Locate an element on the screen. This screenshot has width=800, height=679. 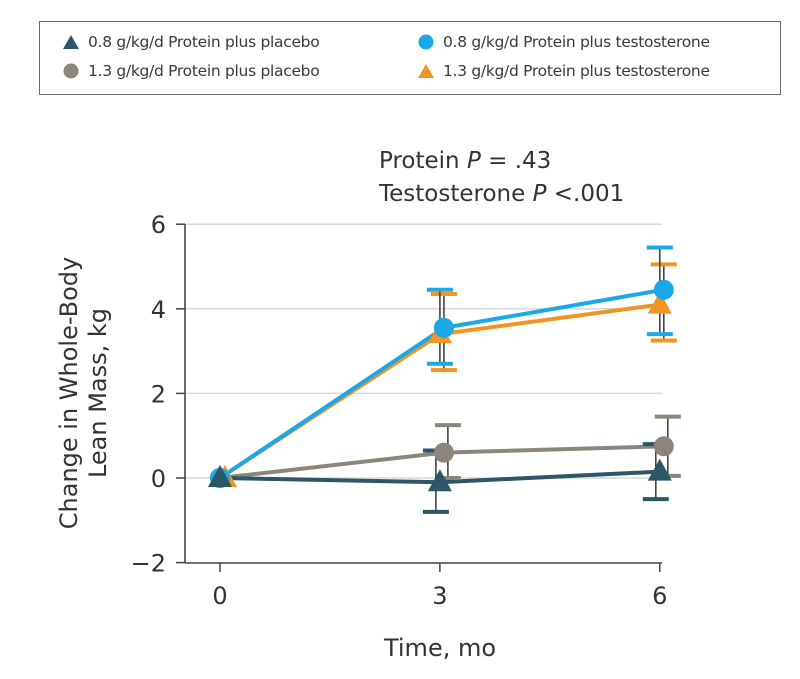
y-ticks: 6 4 2 0 −2 is located at coordinates (158, 394).